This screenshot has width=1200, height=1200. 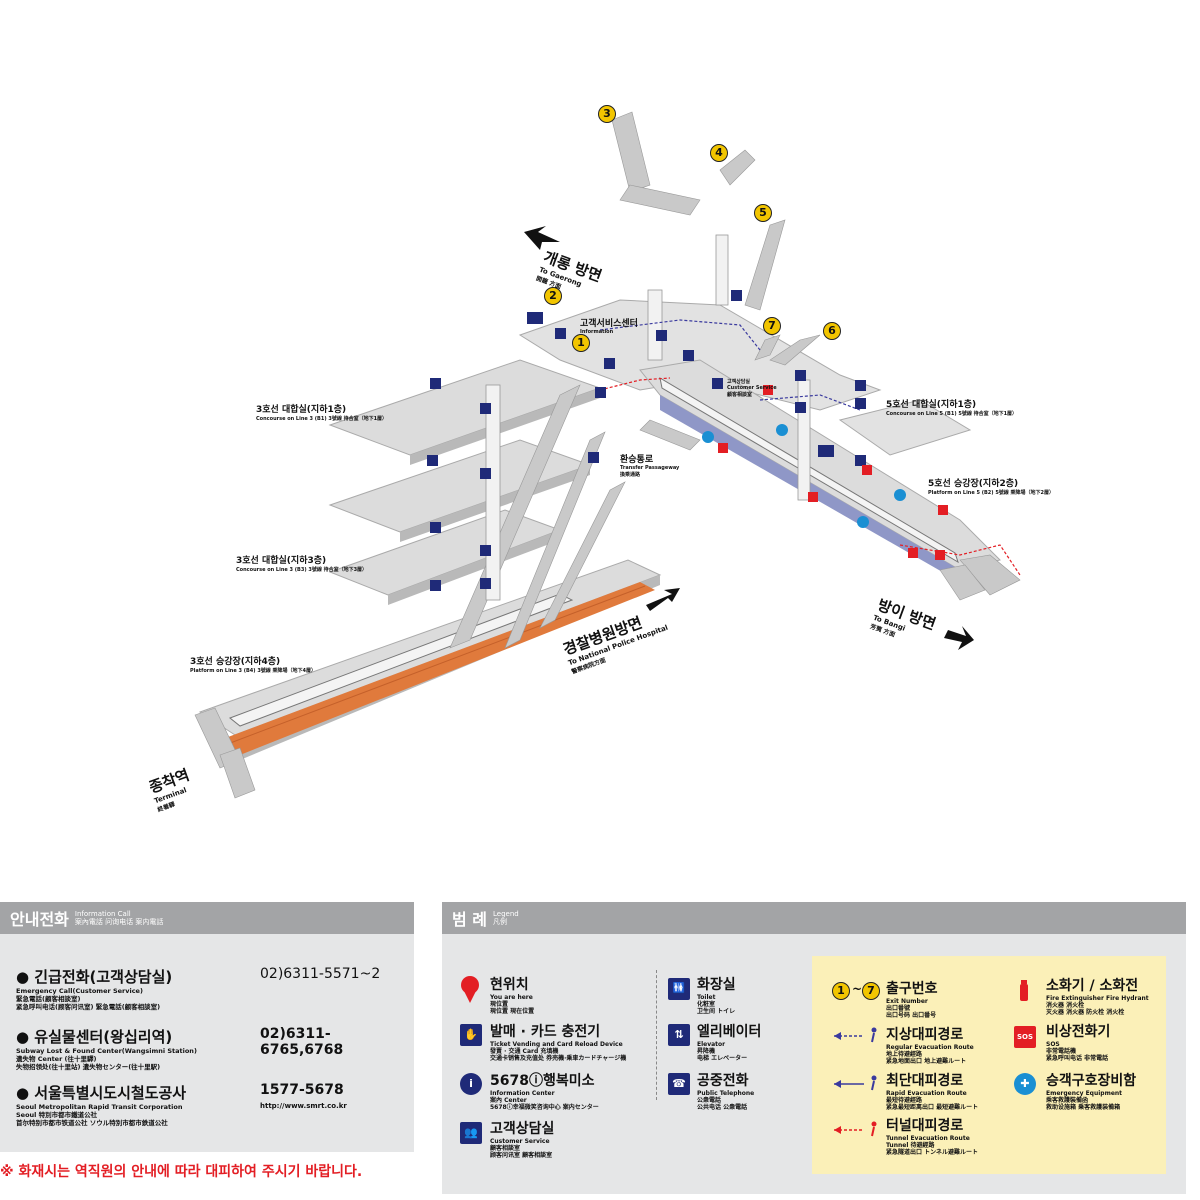 I want to click on info-call-subtitle-2: 案內電話 问询电话 案内電話, so click(x=119, y=922).